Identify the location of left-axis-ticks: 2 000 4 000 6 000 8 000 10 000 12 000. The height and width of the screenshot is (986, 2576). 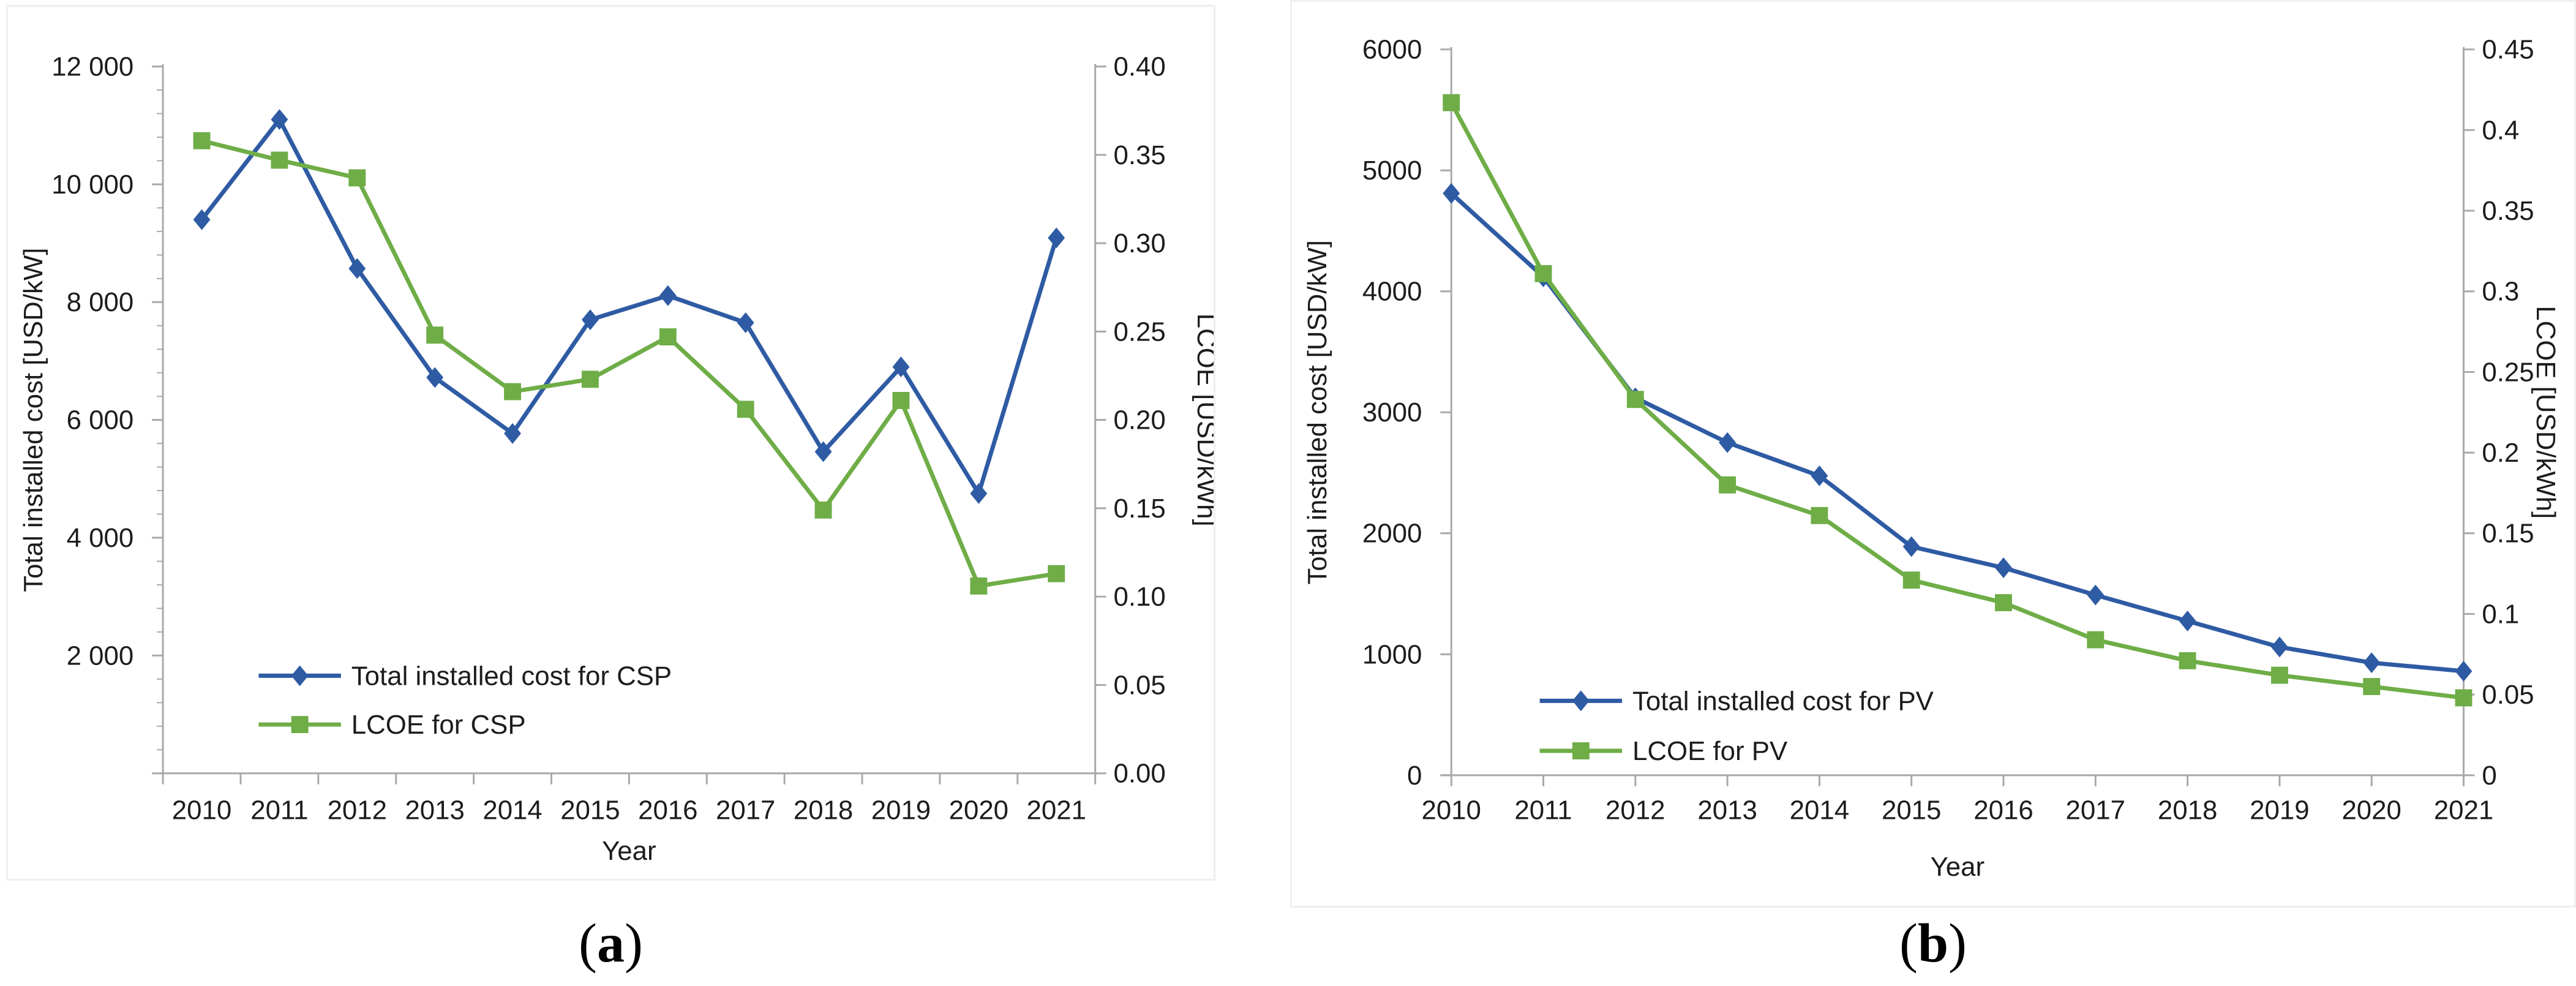
(107, 402).